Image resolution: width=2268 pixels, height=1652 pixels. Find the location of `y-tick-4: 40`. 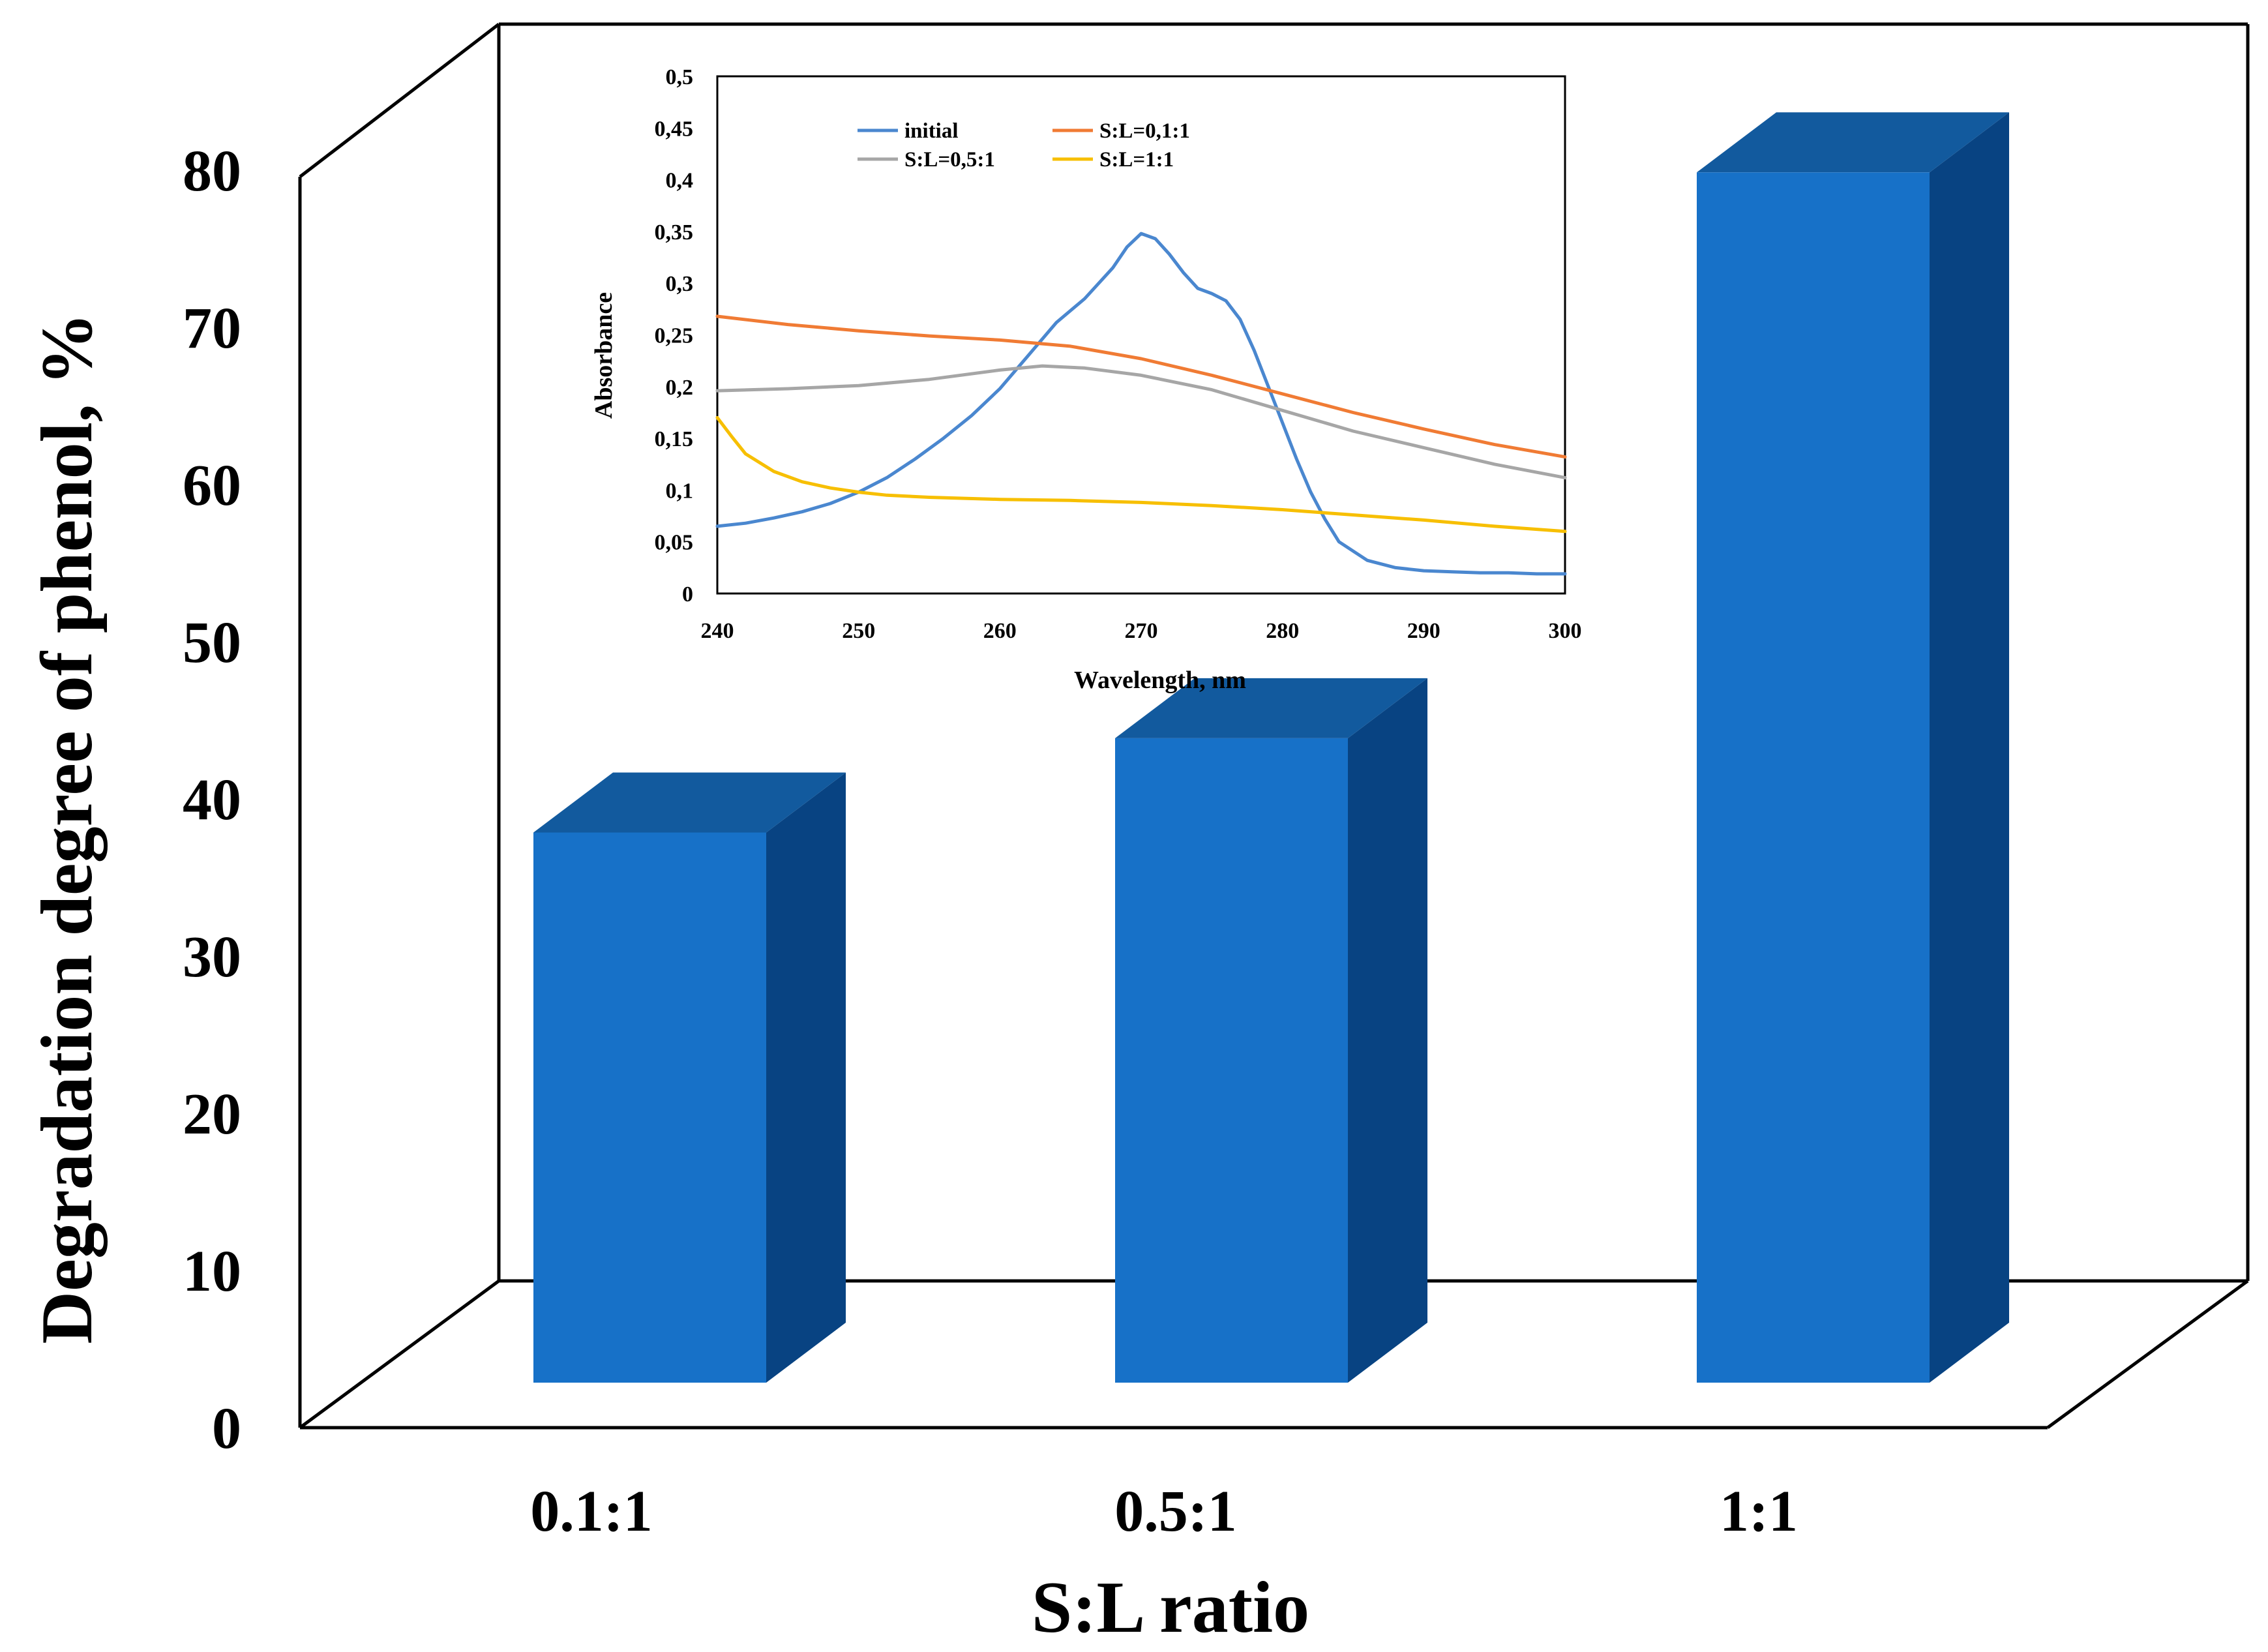

y-tick-4: 40 is located at coordinates (212, 800).